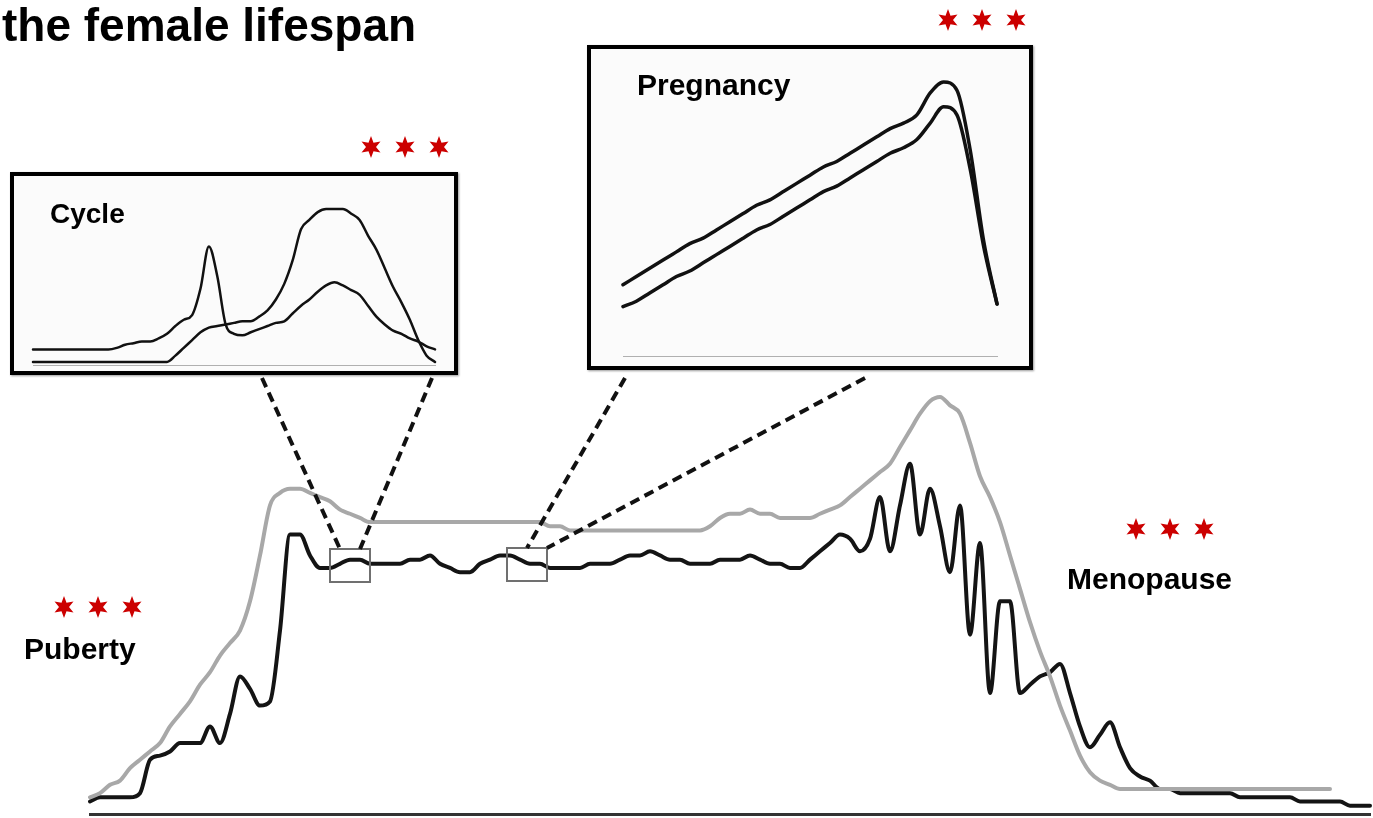 Image resolution: width=1373 pixels, height=818 pixels. I want to click on annotation: Menopause, so click(1150, 578).